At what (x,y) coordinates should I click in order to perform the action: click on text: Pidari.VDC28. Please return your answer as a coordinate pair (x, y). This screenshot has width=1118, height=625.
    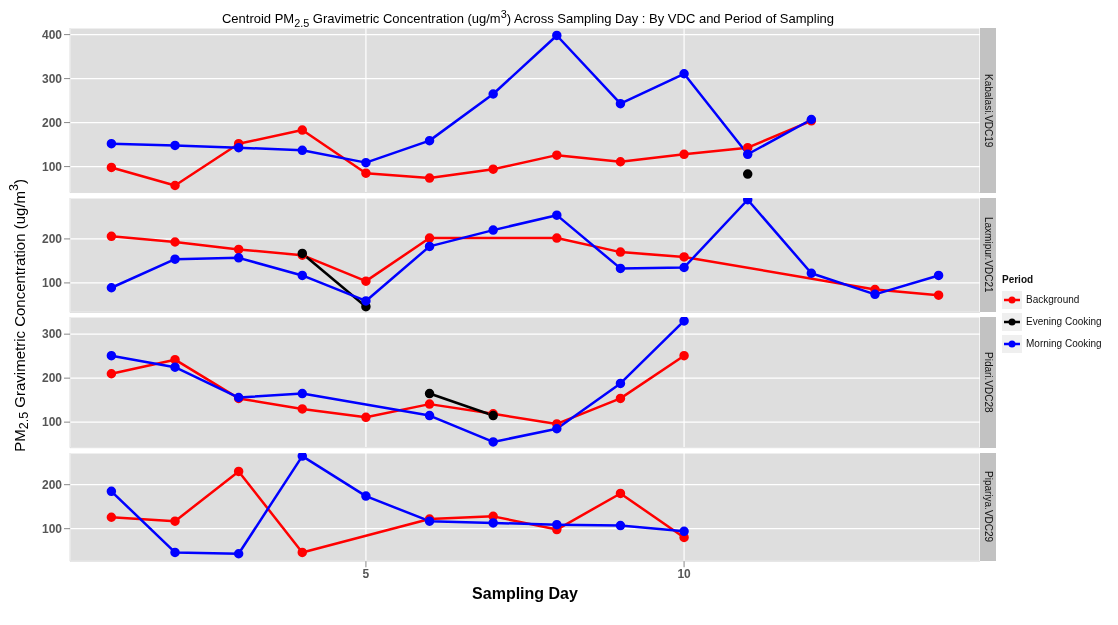
    Looking at the image, I should click on (988, 382).